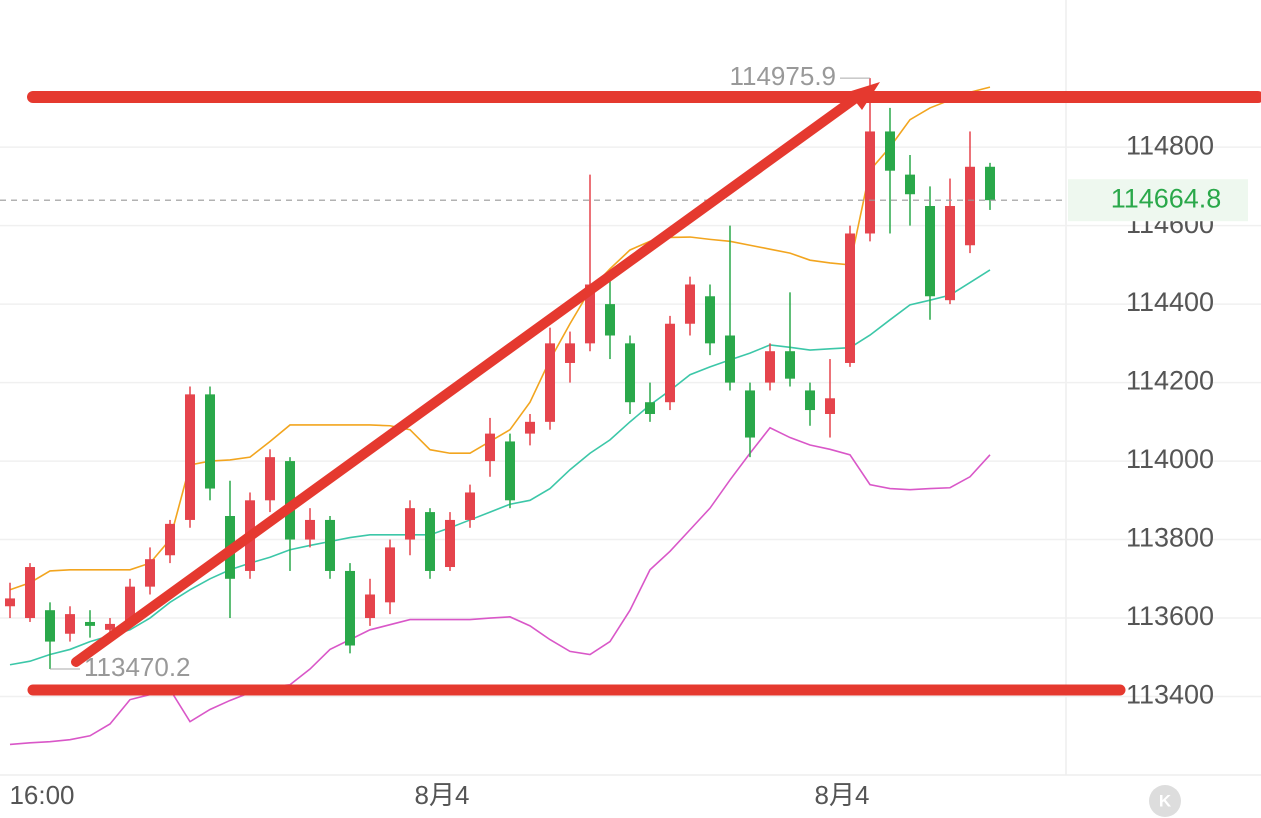  What do you see at coordinates (1170, 145) in the screenshot?
I see `y-tick-label: 114800` at bounding box center [1170, 145].